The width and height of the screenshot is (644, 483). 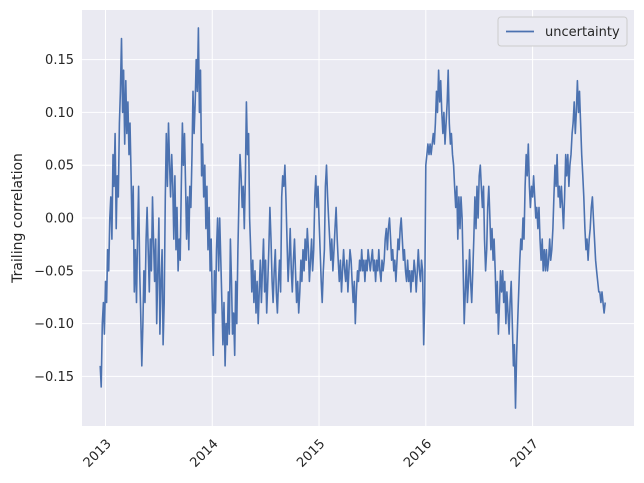 I want to click on legend-box, so click(x=562, y=31).